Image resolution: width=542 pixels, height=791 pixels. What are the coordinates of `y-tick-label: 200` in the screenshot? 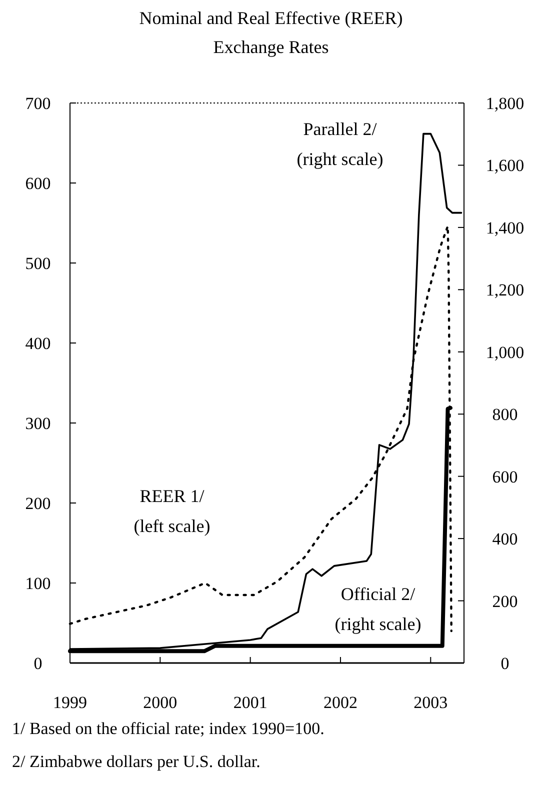 It's located at (38, 503).